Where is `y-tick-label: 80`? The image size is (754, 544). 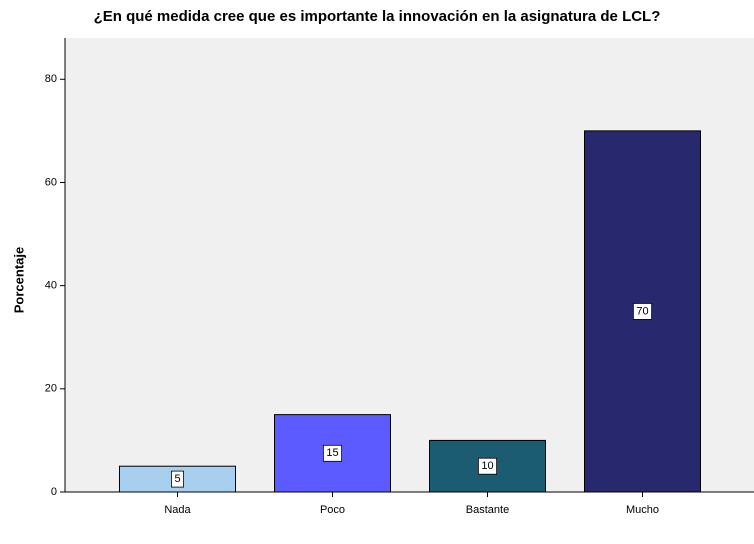
y-tick-label: 80 is located at coordinates (51, 79).